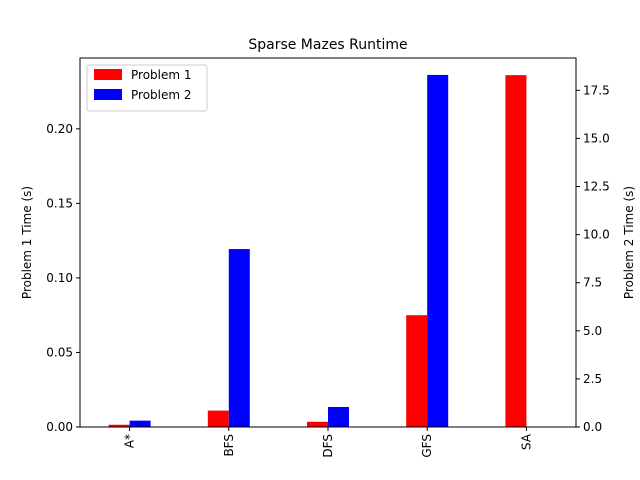  I want to click on bar-problem-2-gfs, so click(438, 250).